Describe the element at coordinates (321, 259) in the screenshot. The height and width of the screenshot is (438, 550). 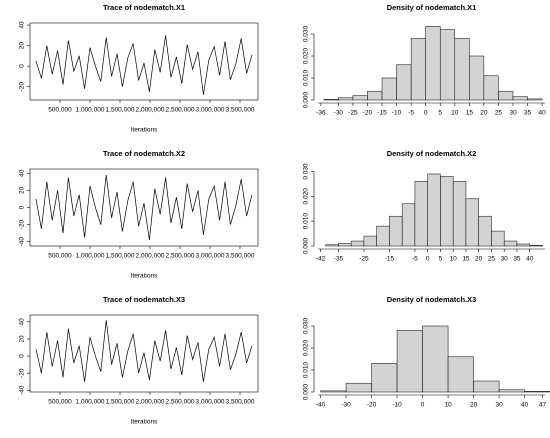
I see `x-tick-label: -42` at that location.